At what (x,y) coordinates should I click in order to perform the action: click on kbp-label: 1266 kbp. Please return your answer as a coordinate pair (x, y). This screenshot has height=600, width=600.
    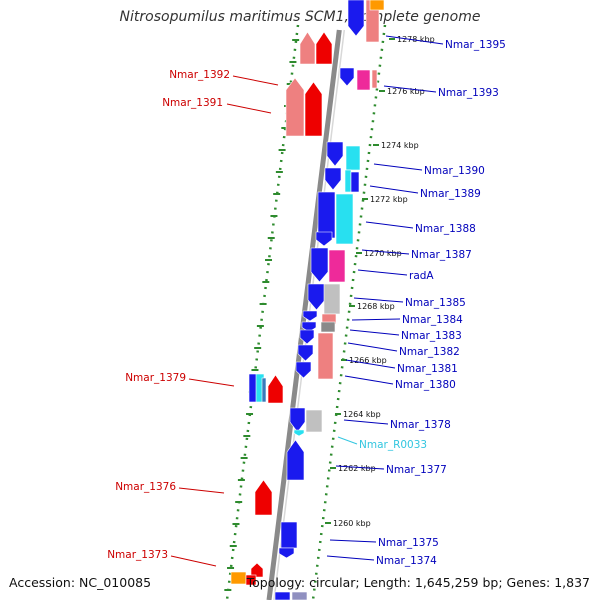
    Looking at the image, I should click on (368, 360).